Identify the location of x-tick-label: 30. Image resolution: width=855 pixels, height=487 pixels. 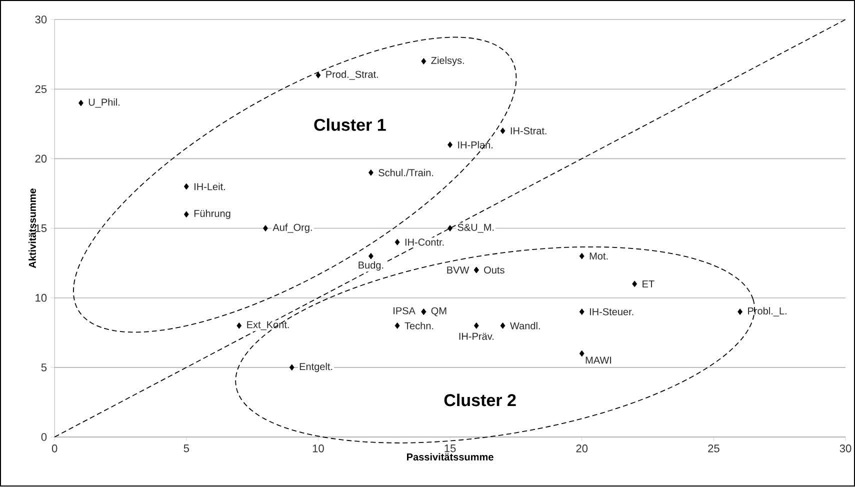
(846, 448).